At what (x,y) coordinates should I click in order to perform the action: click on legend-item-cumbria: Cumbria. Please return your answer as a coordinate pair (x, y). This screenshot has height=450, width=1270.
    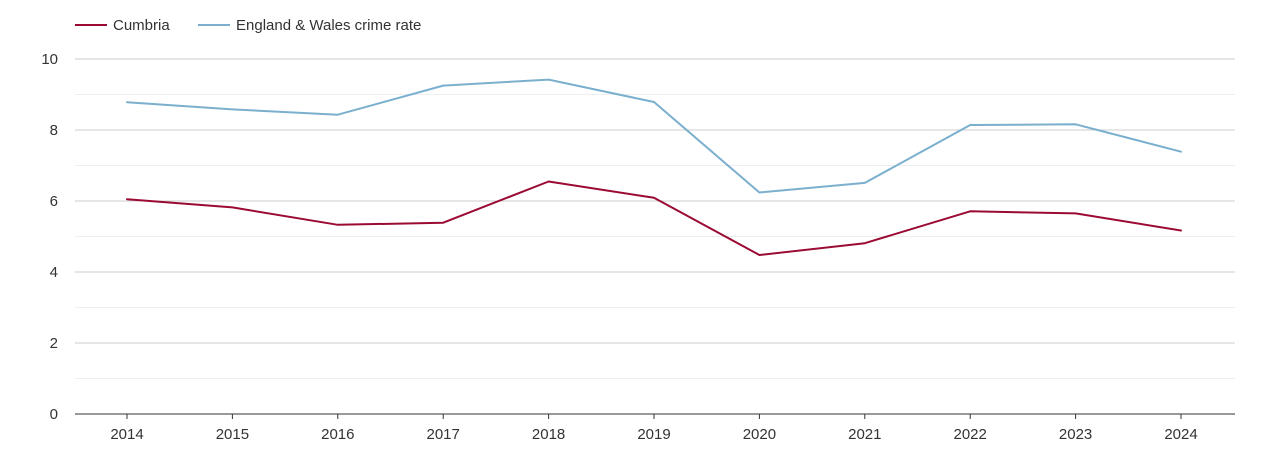
    Looking at the image, I should click on (122, 25).